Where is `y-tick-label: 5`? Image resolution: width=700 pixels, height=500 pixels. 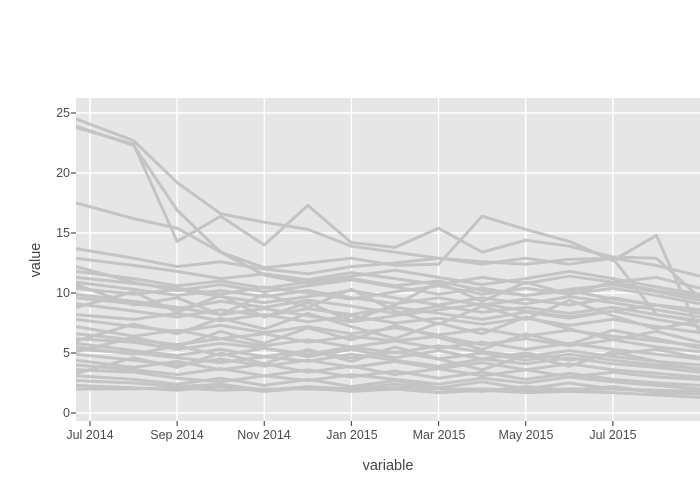 y-tick-label: 5 is located at coordinates (66, 353).